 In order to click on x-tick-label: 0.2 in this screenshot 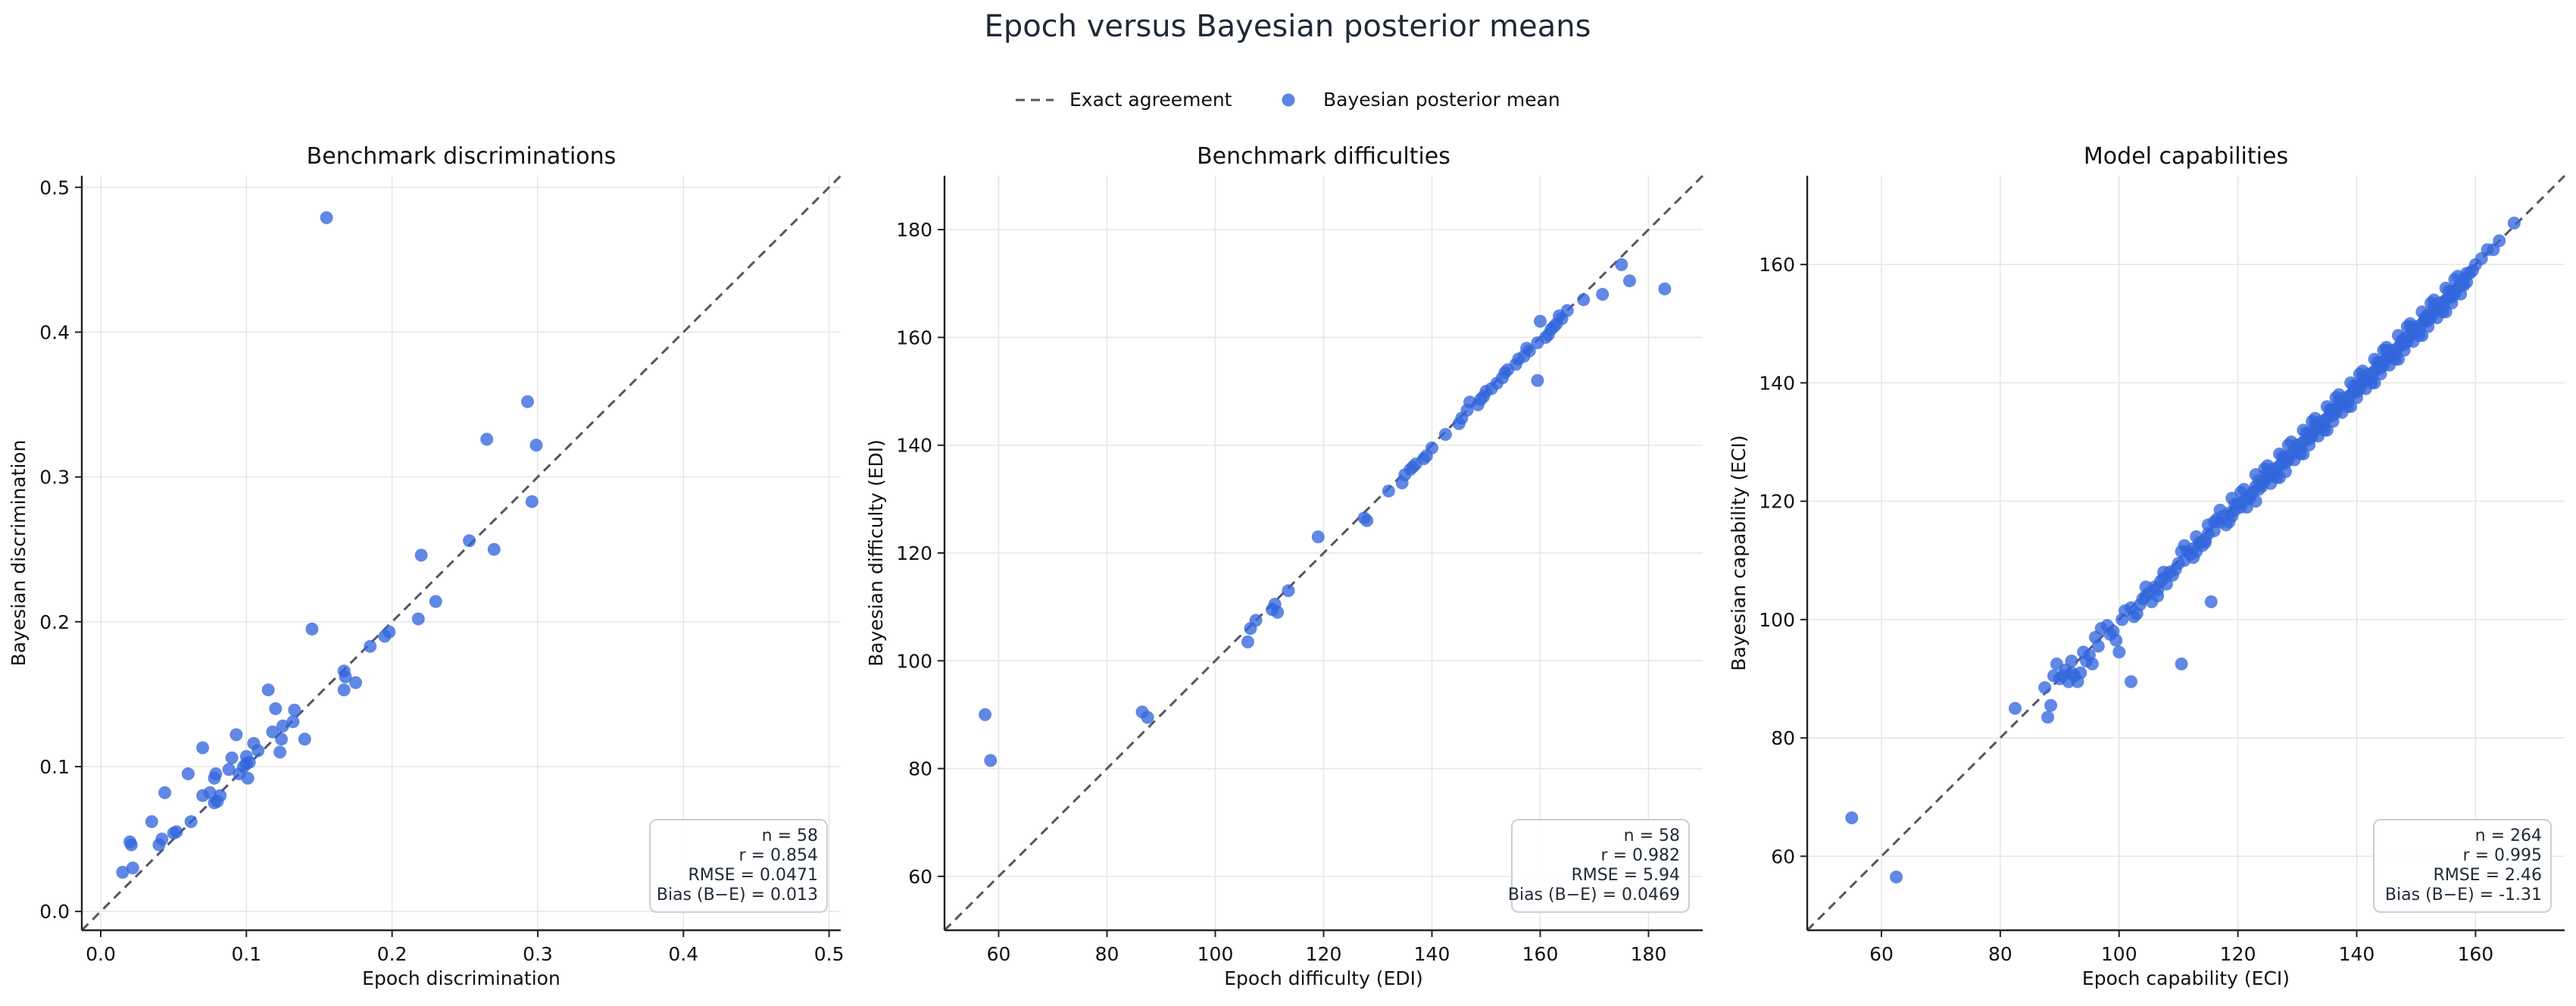, I will do `click(392, 954)`.